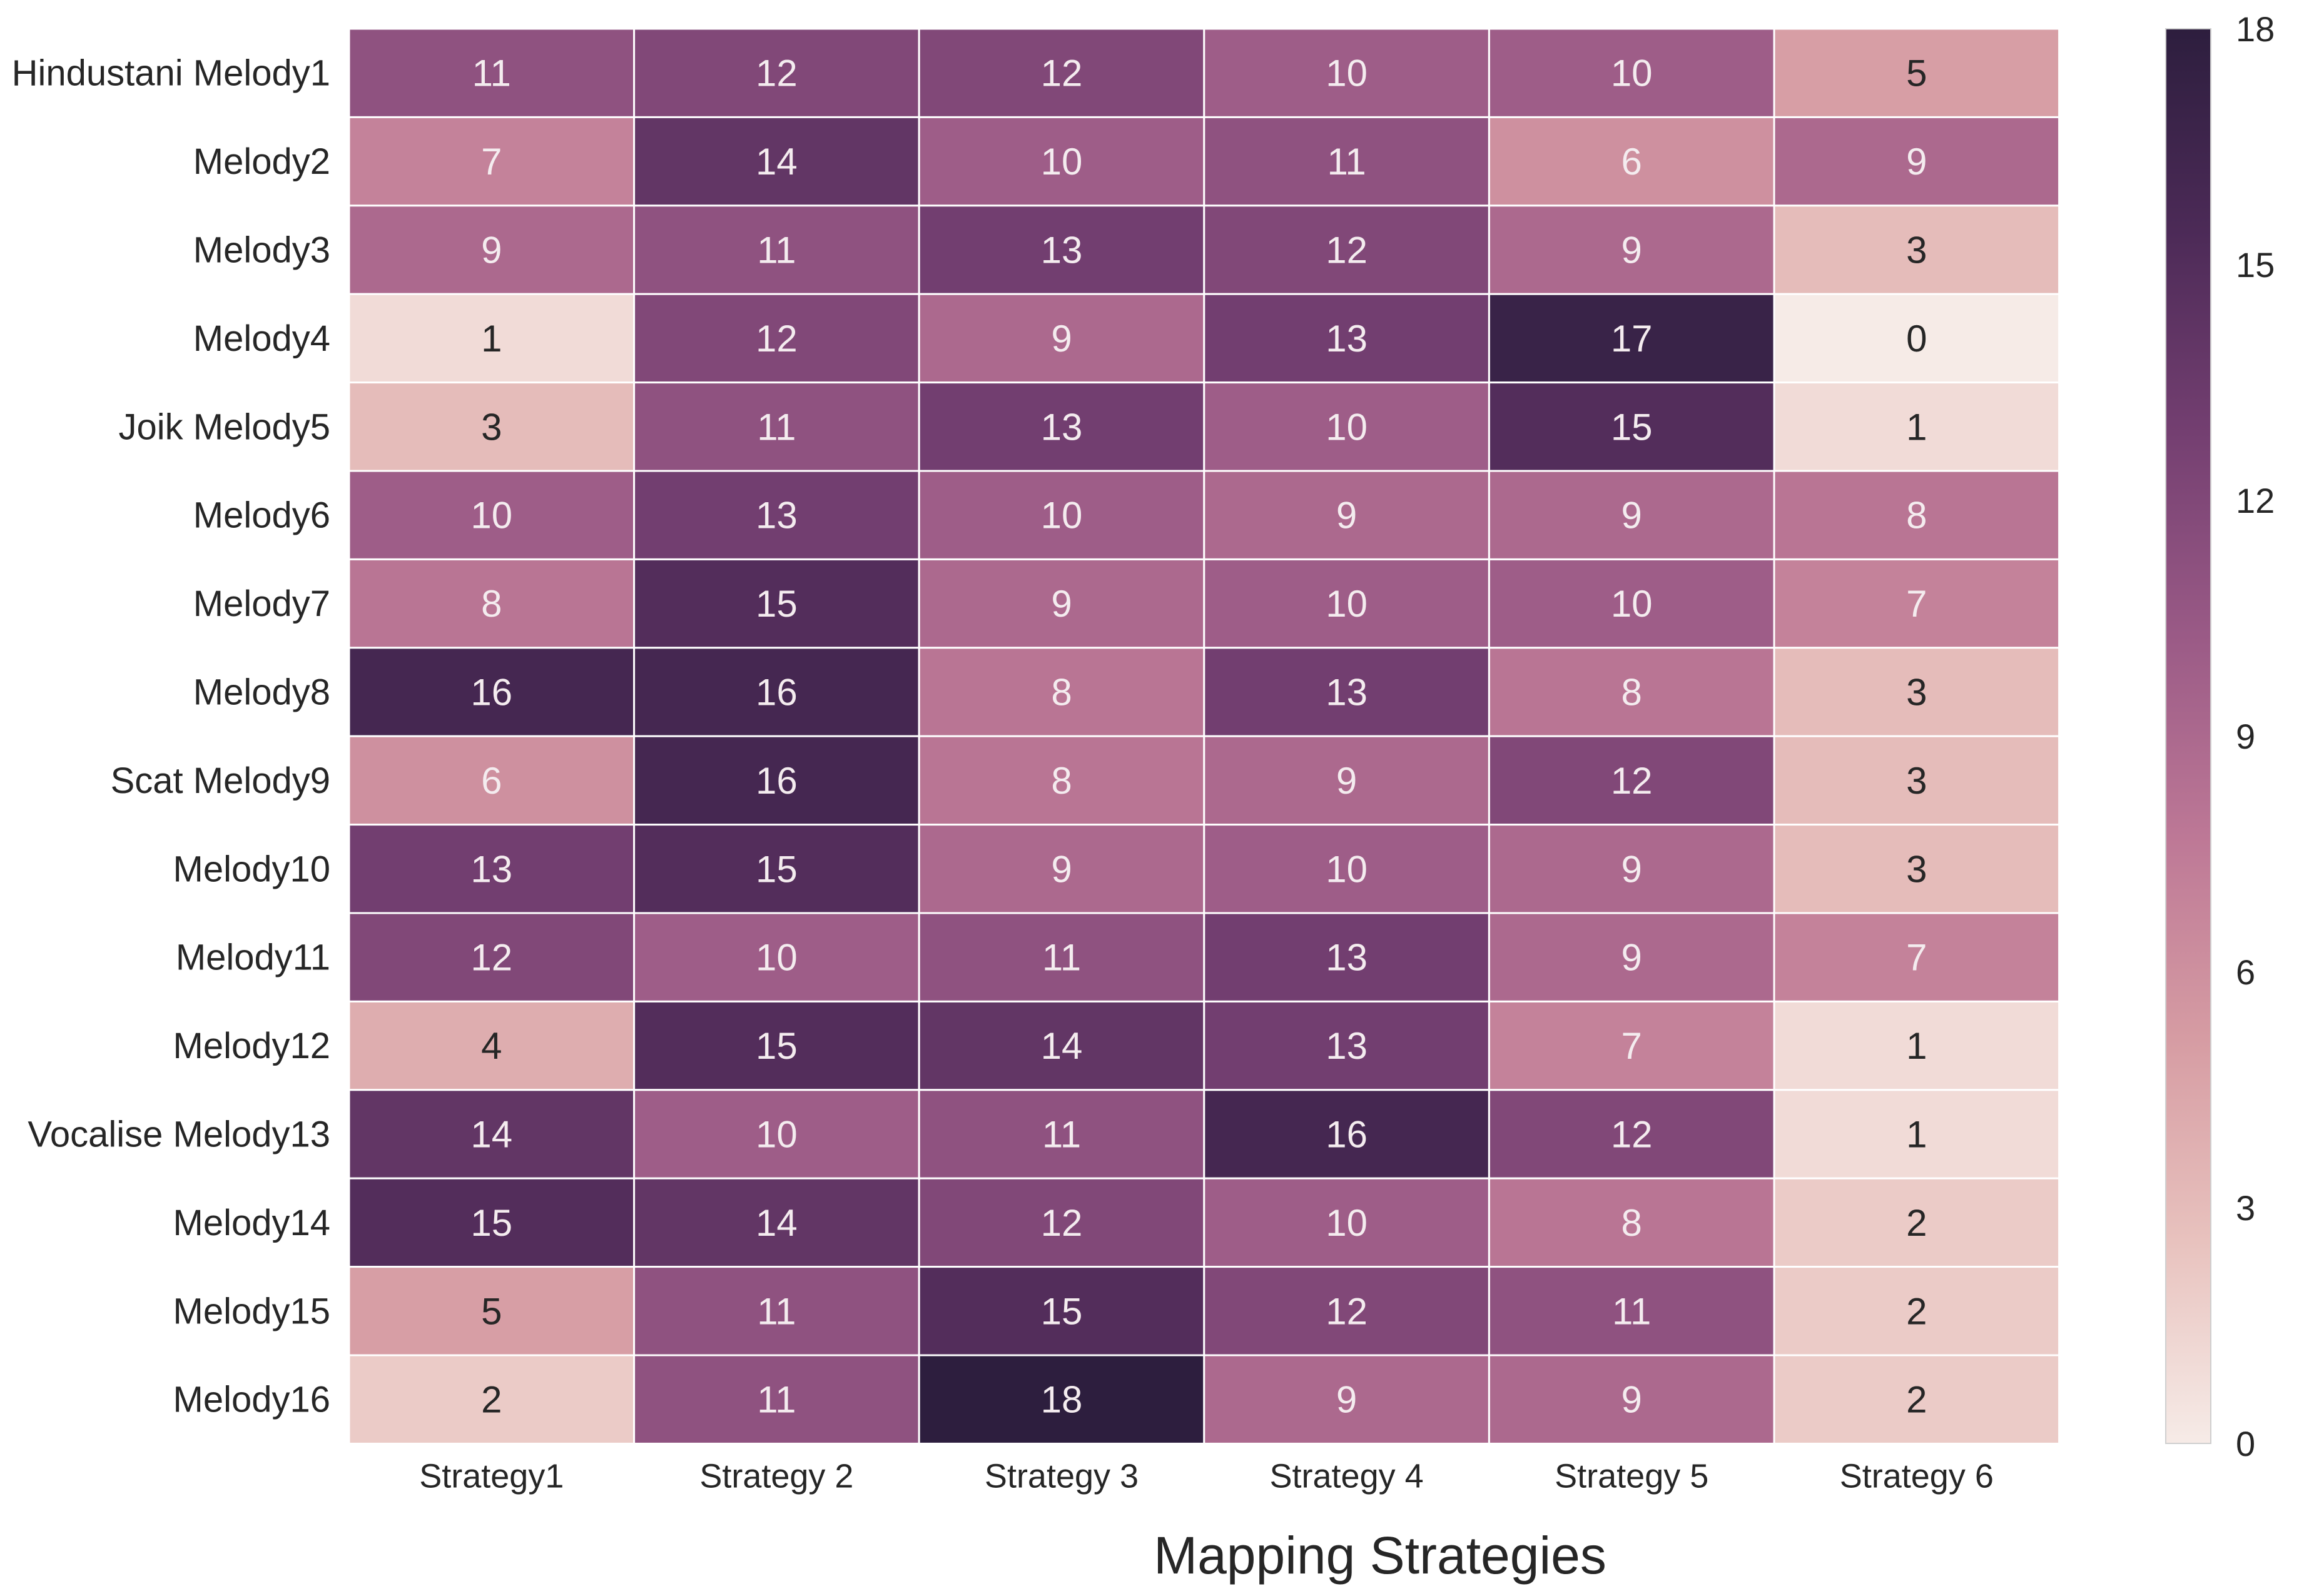  What do you see at coordinates (2256, 500) in the screenshot?
I see `colorbar-tick-label: 12` at bounding box center [2256, 500].